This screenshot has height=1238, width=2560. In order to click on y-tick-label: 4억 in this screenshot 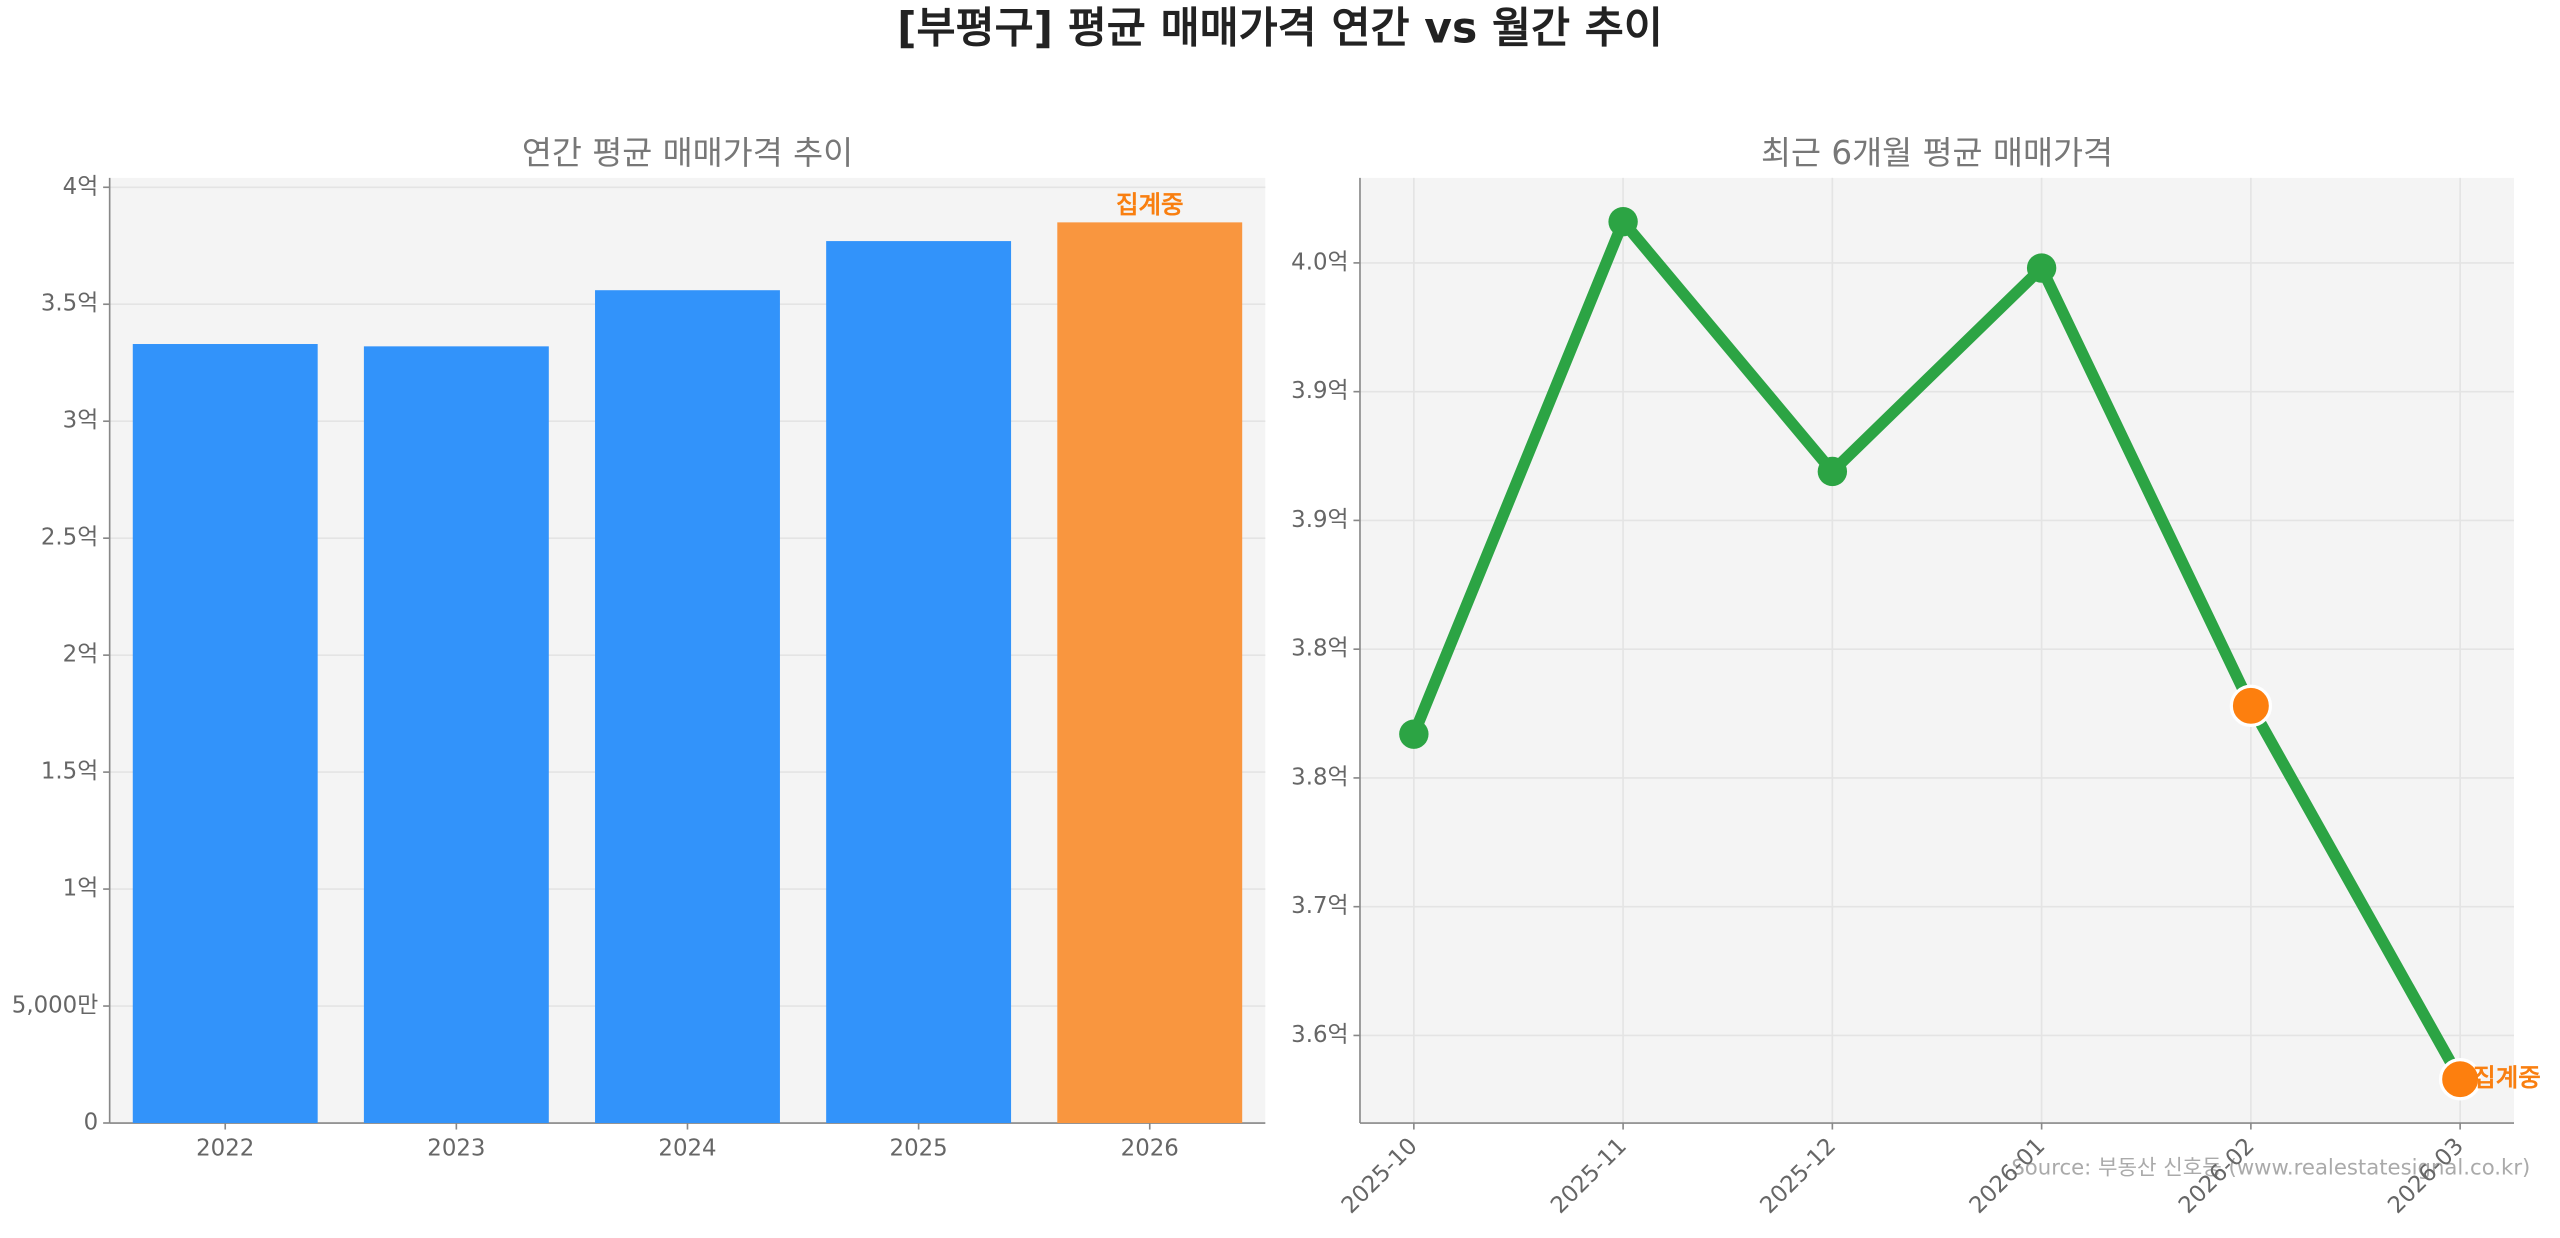, I will do `click(81, 187)`.